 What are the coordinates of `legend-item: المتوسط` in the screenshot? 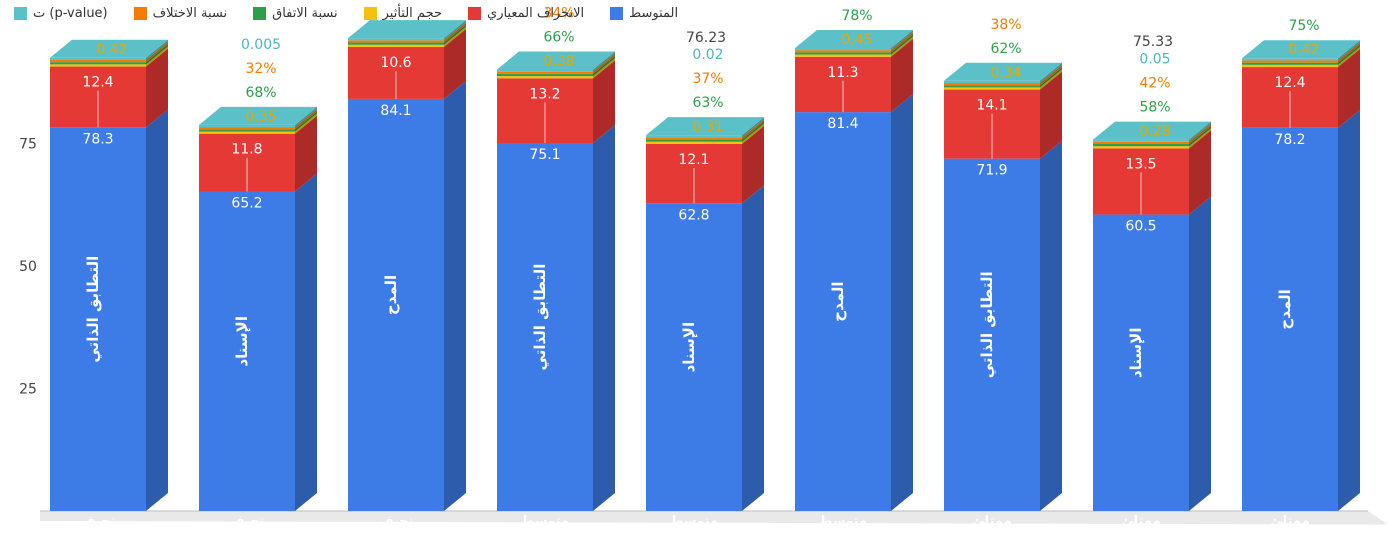 It's located at (644, 13).